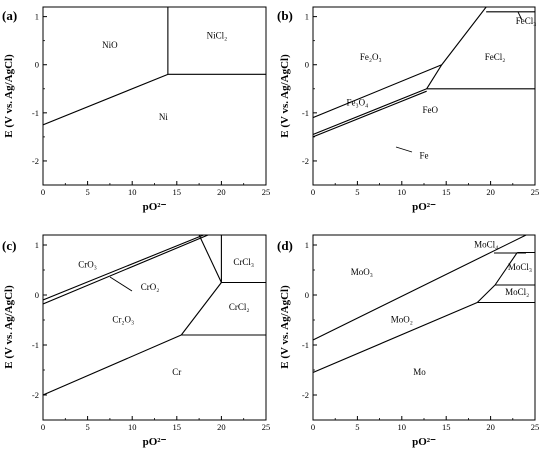  I want to click on region-label: NiCl₂, so click(217, 35).